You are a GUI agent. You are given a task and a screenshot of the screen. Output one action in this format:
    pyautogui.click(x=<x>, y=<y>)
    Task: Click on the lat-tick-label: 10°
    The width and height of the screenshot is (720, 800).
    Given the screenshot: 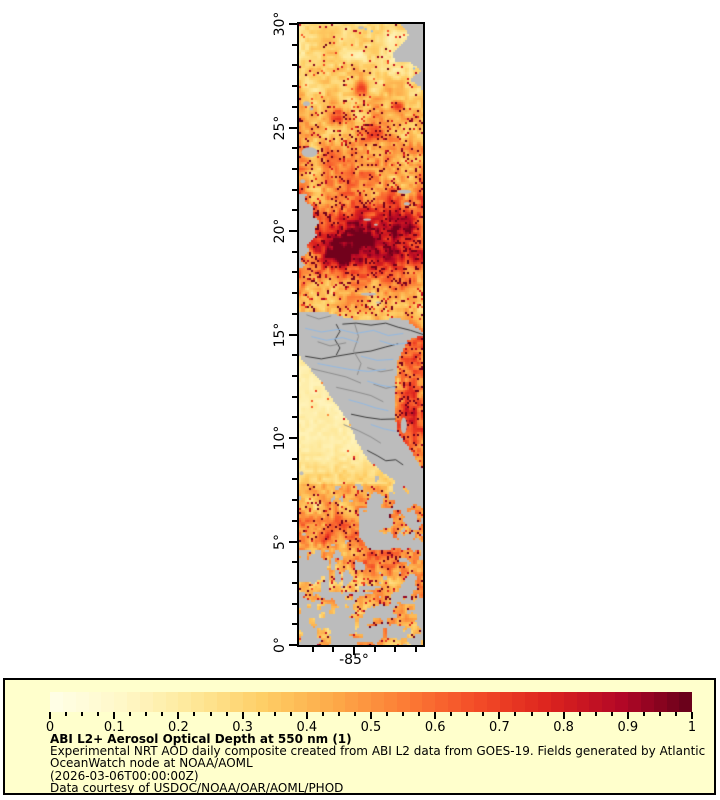 What is the action you would take?
    pyautogui.click(x=280, y=438)
    